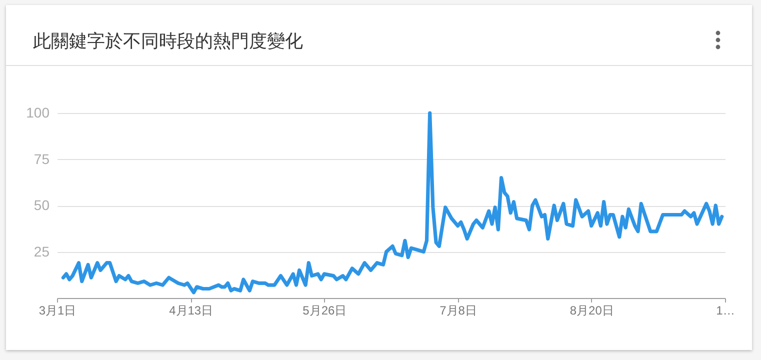 The height and width of the screenshot is (360, 761). Describe the element at coordinates (458, 311) in the screenshot. I see `x-tick-label: 7月8日` at that location.